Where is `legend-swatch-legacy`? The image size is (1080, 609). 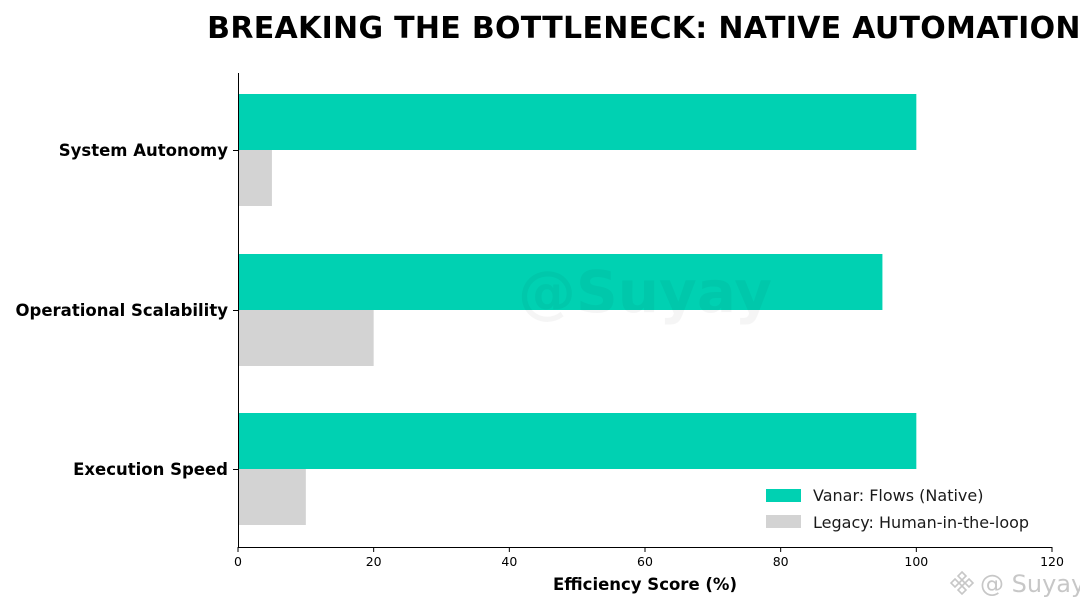 legend-swatch-legacy is located at coordinates (783, 521).